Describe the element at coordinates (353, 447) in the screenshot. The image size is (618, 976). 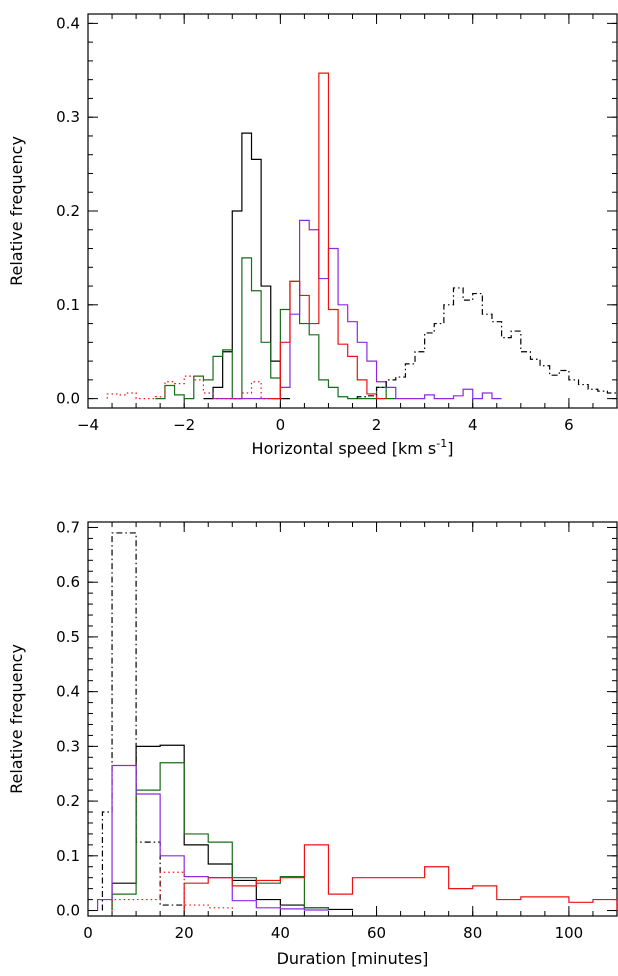
I see `x-axis-label: Horizontal speed [km s-1]` at that location.